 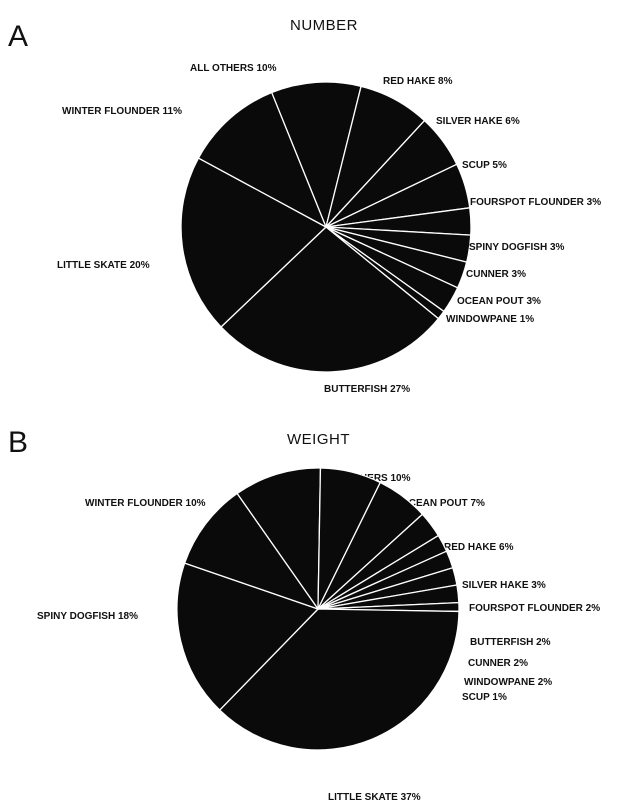 I want to click on panel-b-letter: B, so click(x=18, y=442).